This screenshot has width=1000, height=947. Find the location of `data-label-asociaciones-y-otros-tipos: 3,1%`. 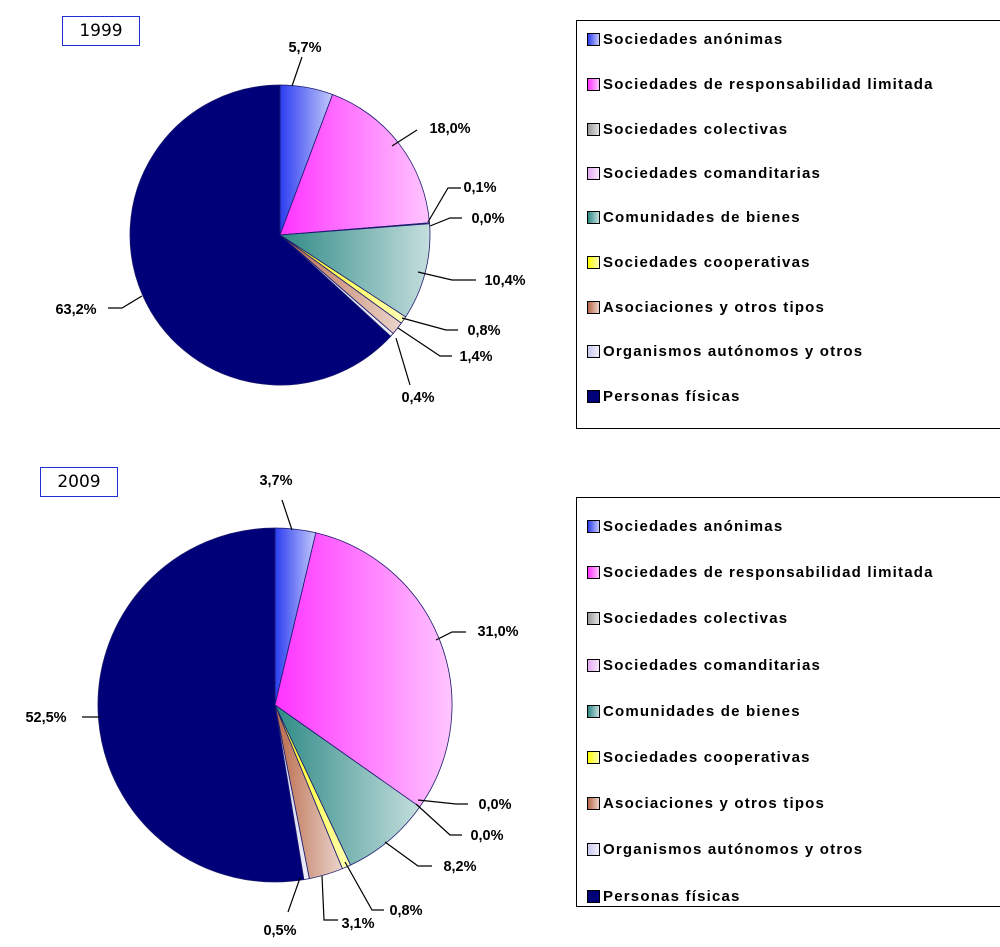

data-label-asociaciones-y-otros-tipos: 3,1% is located at coordinates (357, 924).